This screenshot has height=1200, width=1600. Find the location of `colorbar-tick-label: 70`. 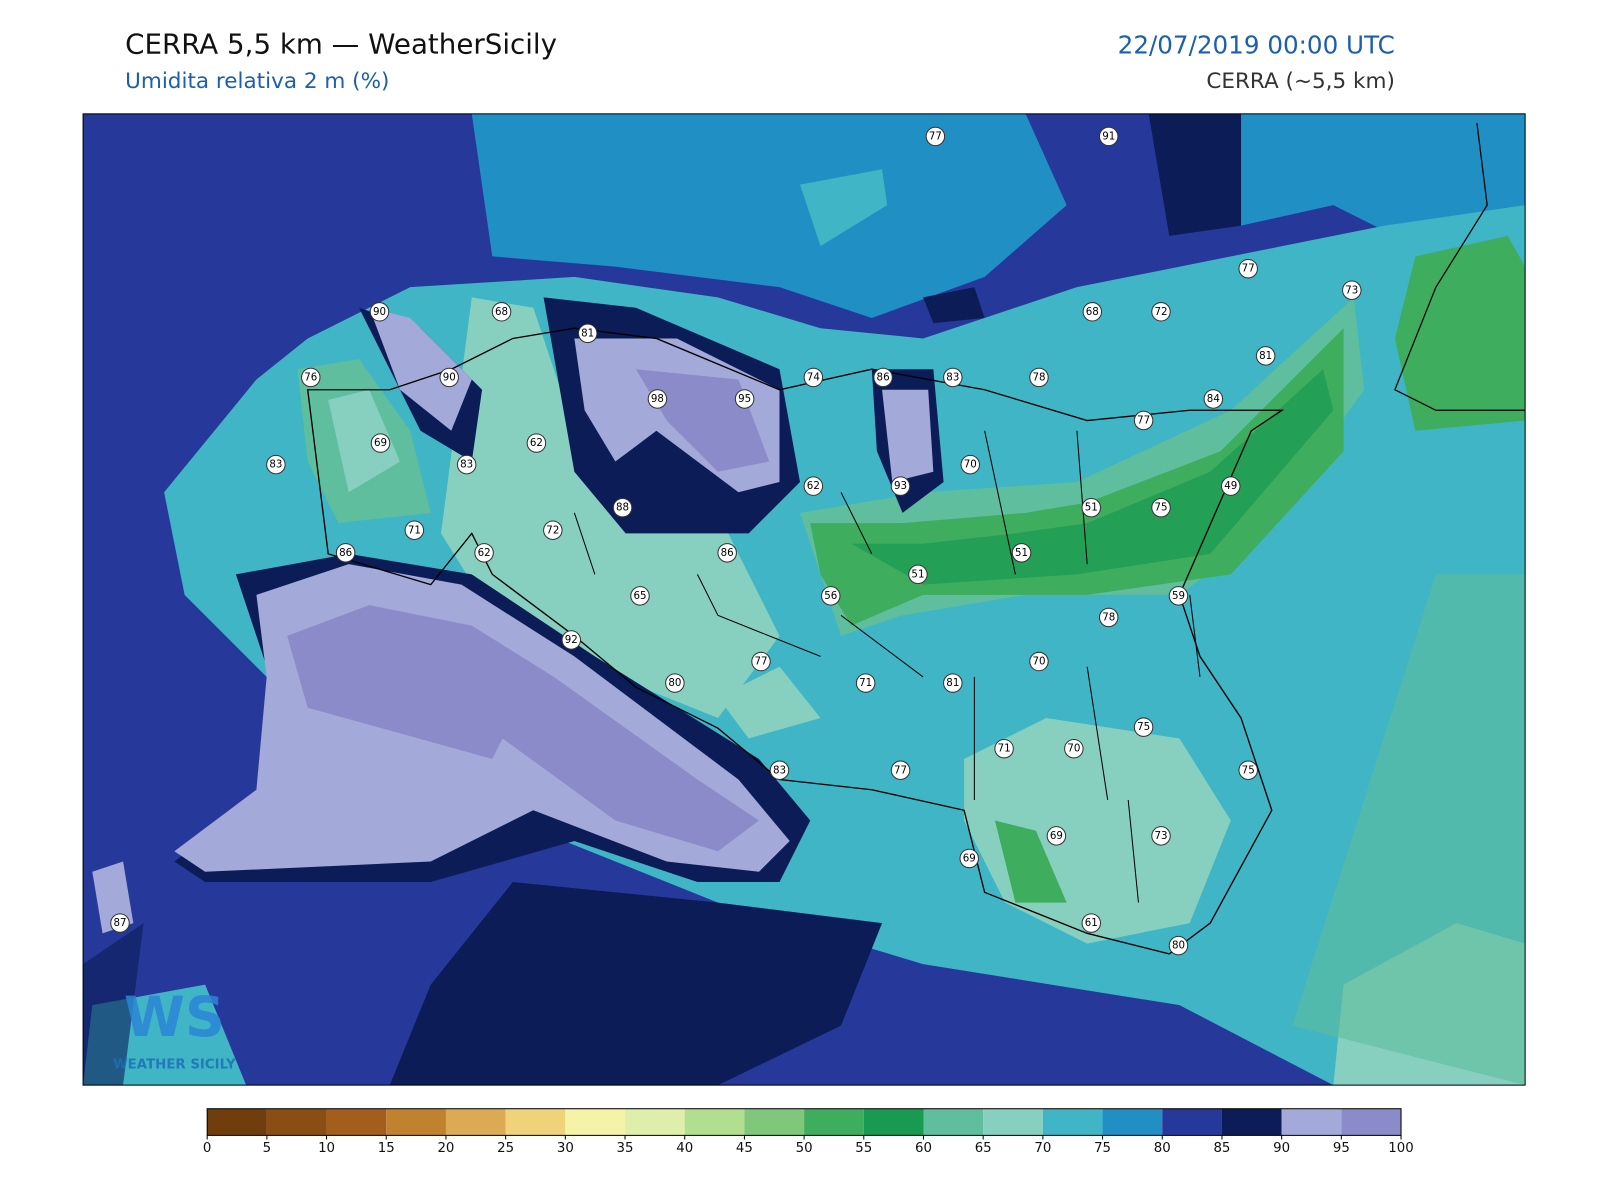

colorbar-tick-label: 70 is located at coordinates (1042, 1148).